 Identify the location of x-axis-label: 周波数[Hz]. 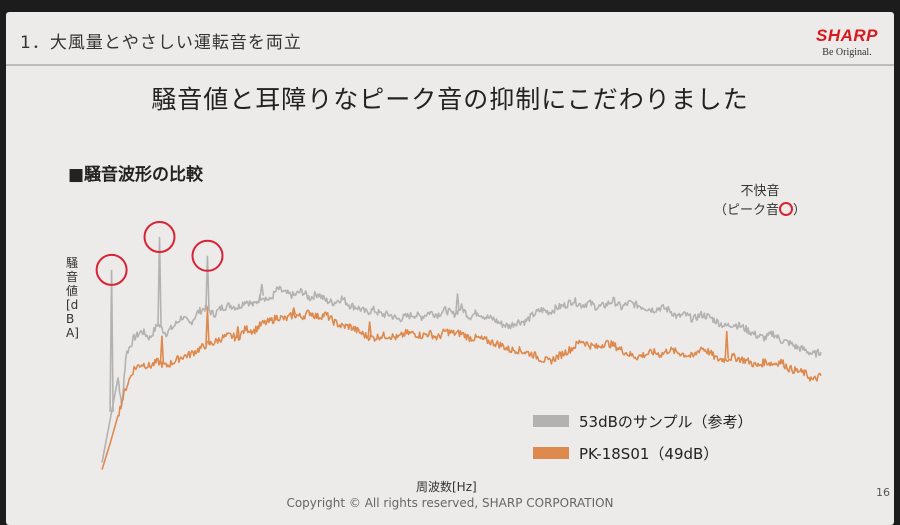
(446, 487).